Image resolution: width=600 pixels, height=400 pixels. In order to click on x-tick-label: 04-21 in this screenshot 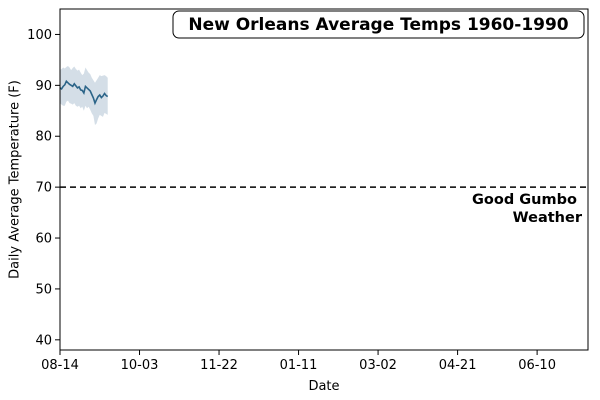, I will do `click(458, 365)`.